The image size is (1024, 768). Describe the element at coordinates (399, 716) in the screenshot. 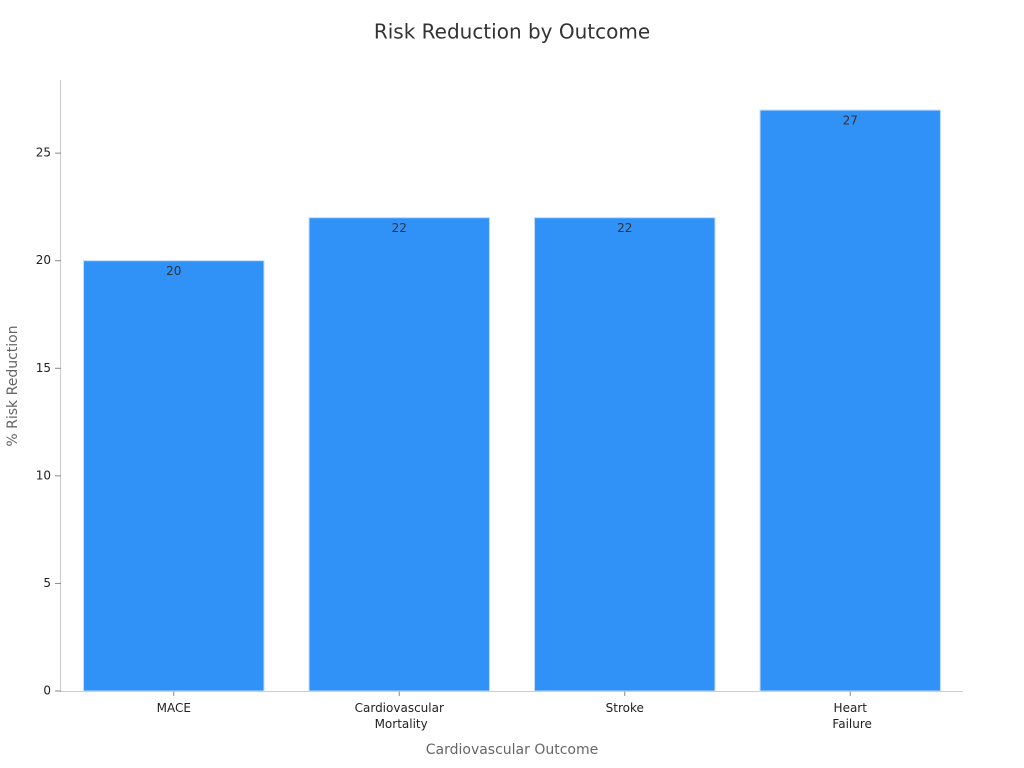

I see `x-tick-label: Cardiovascular Mortality` at that location.